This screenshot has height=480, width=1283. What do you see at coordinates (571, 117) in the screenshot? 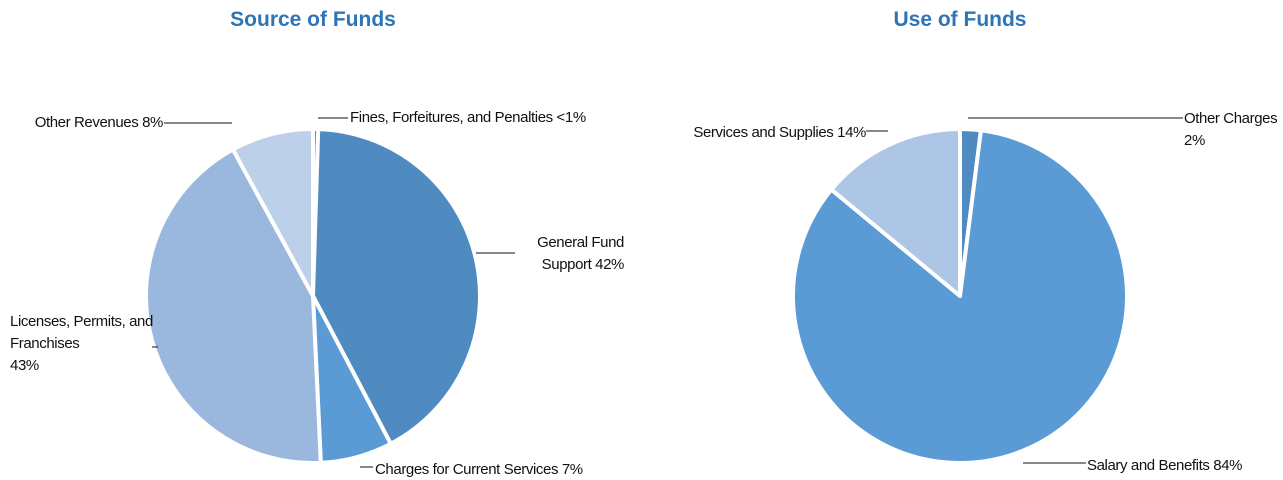
I see `value-label: <1%` at bounding box center [571, 117].